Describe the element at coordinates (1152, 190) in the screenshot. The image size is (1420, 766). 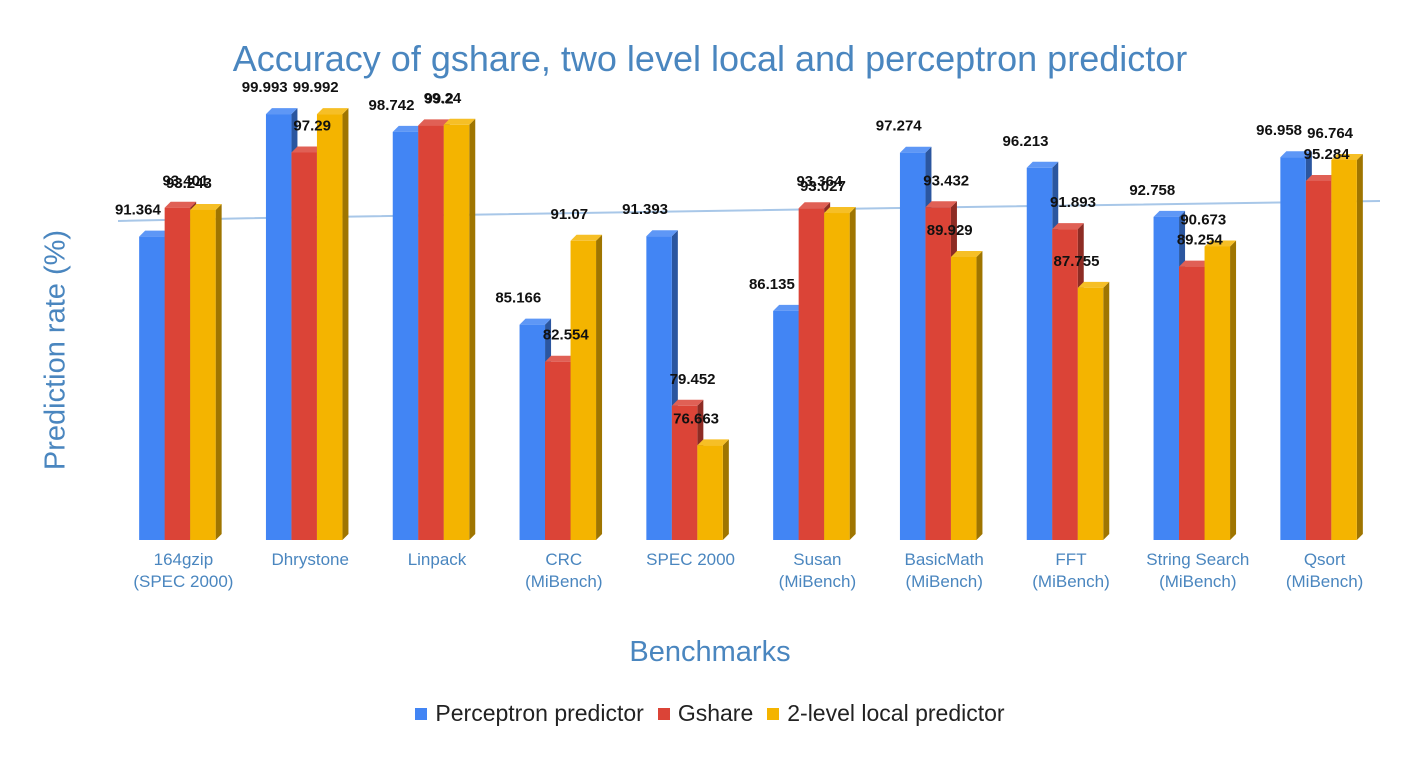
I see `data-label: 92.758` at that location.